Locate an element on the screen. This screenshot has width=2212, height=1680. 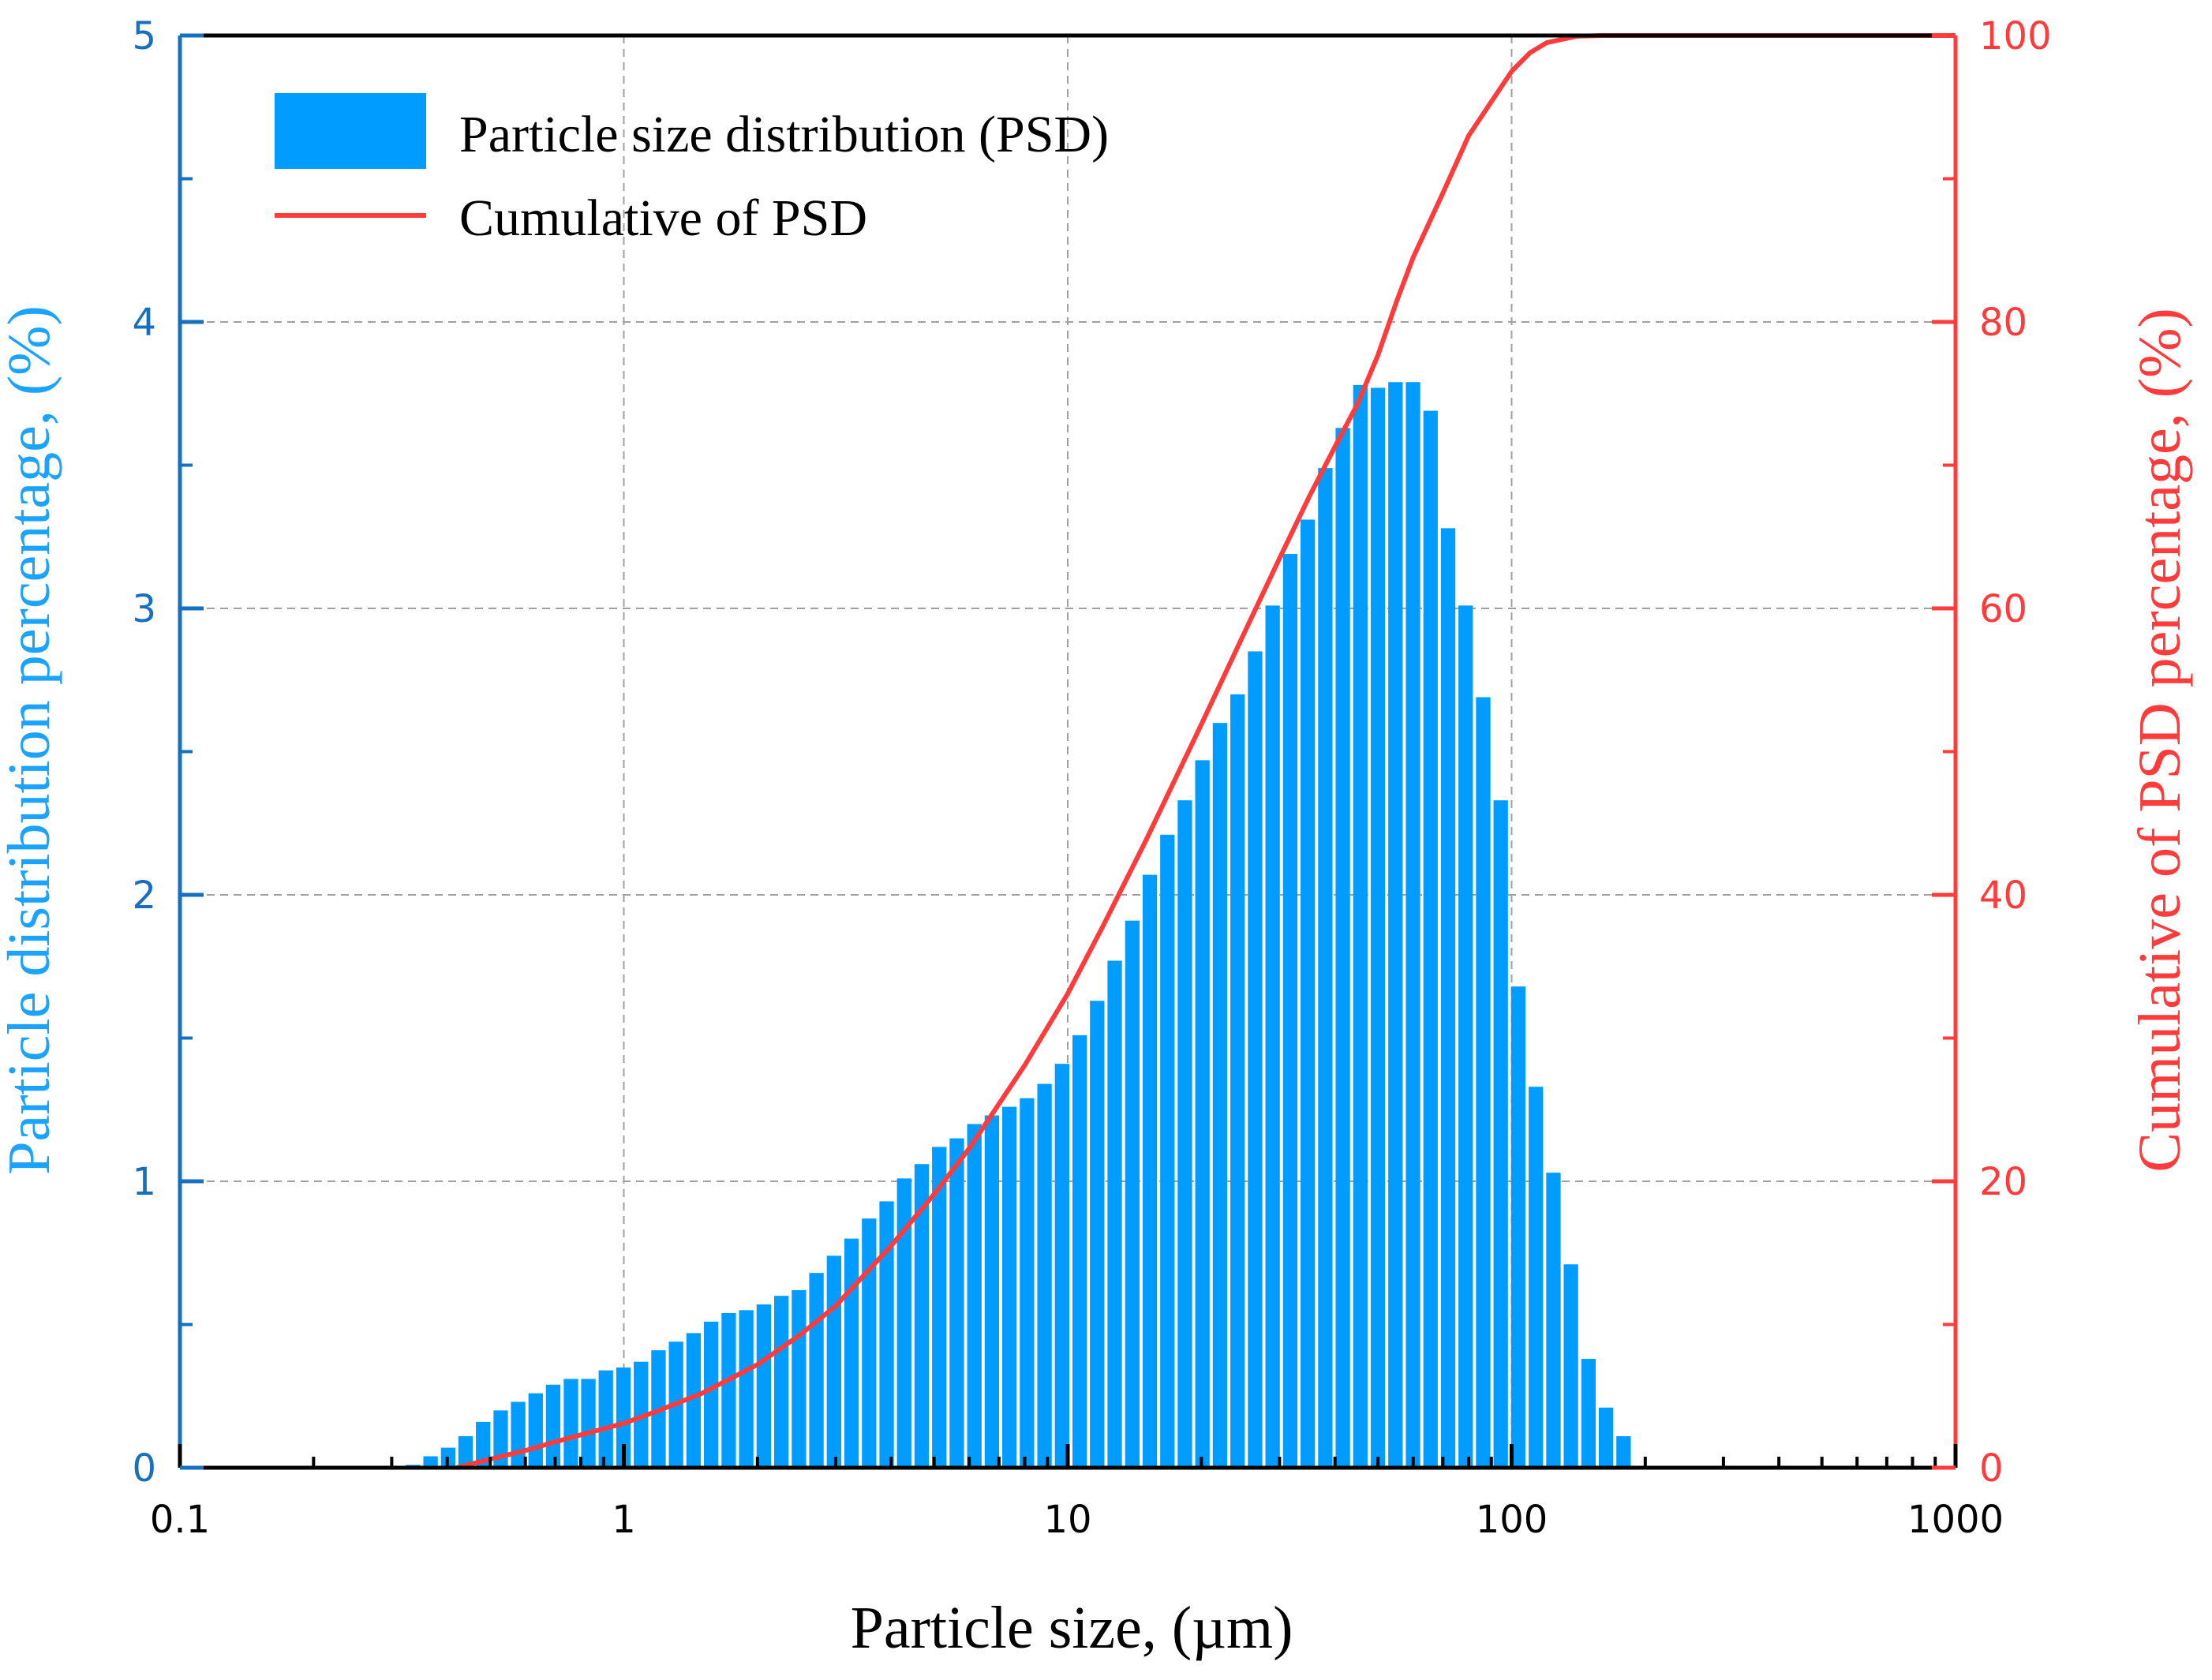
y-left-tick-label: 3 is located at coordinates (144, 609).